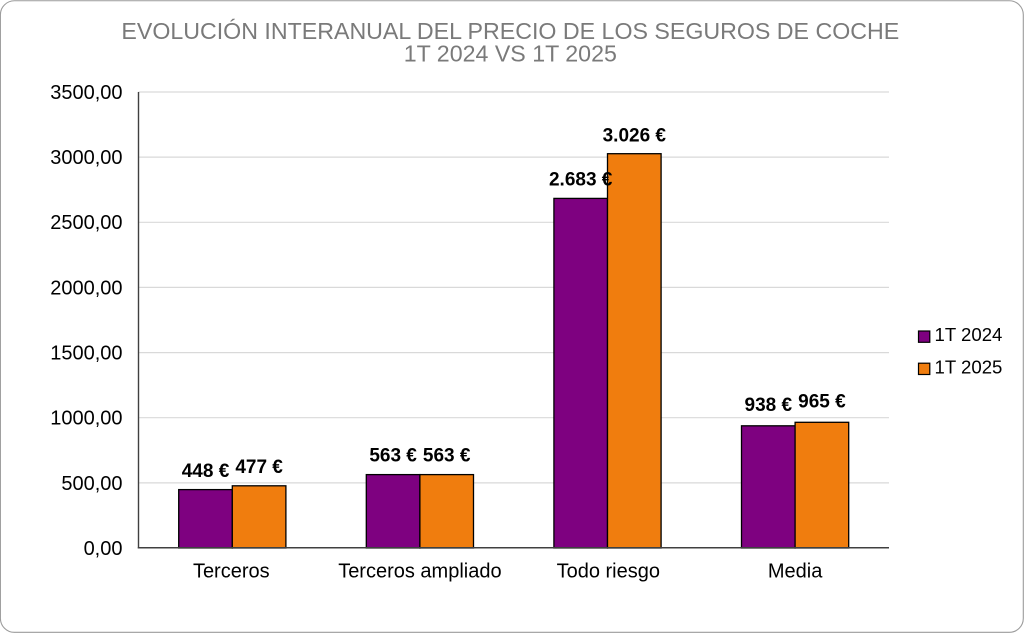 The image size is (1024, 639). I want to click on svg-text: 1500,00, so click(86, 354).